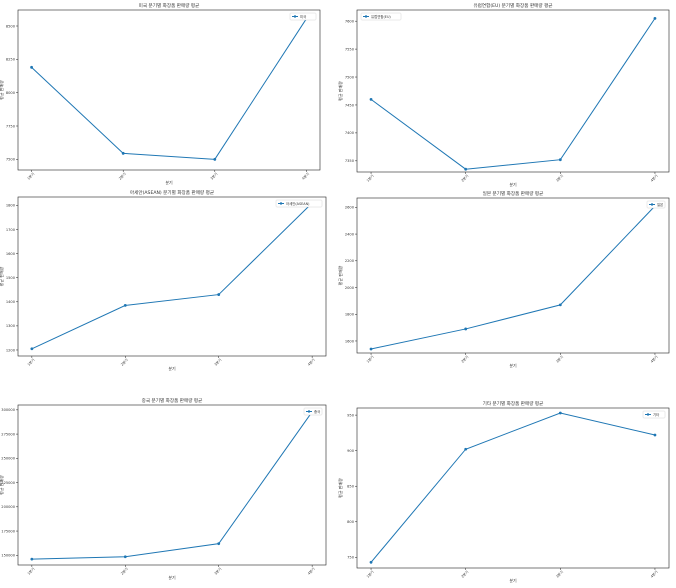  Describe the element at coordinates (656, 414) in the screenshot. I see `legend-label: 기타` at that location.